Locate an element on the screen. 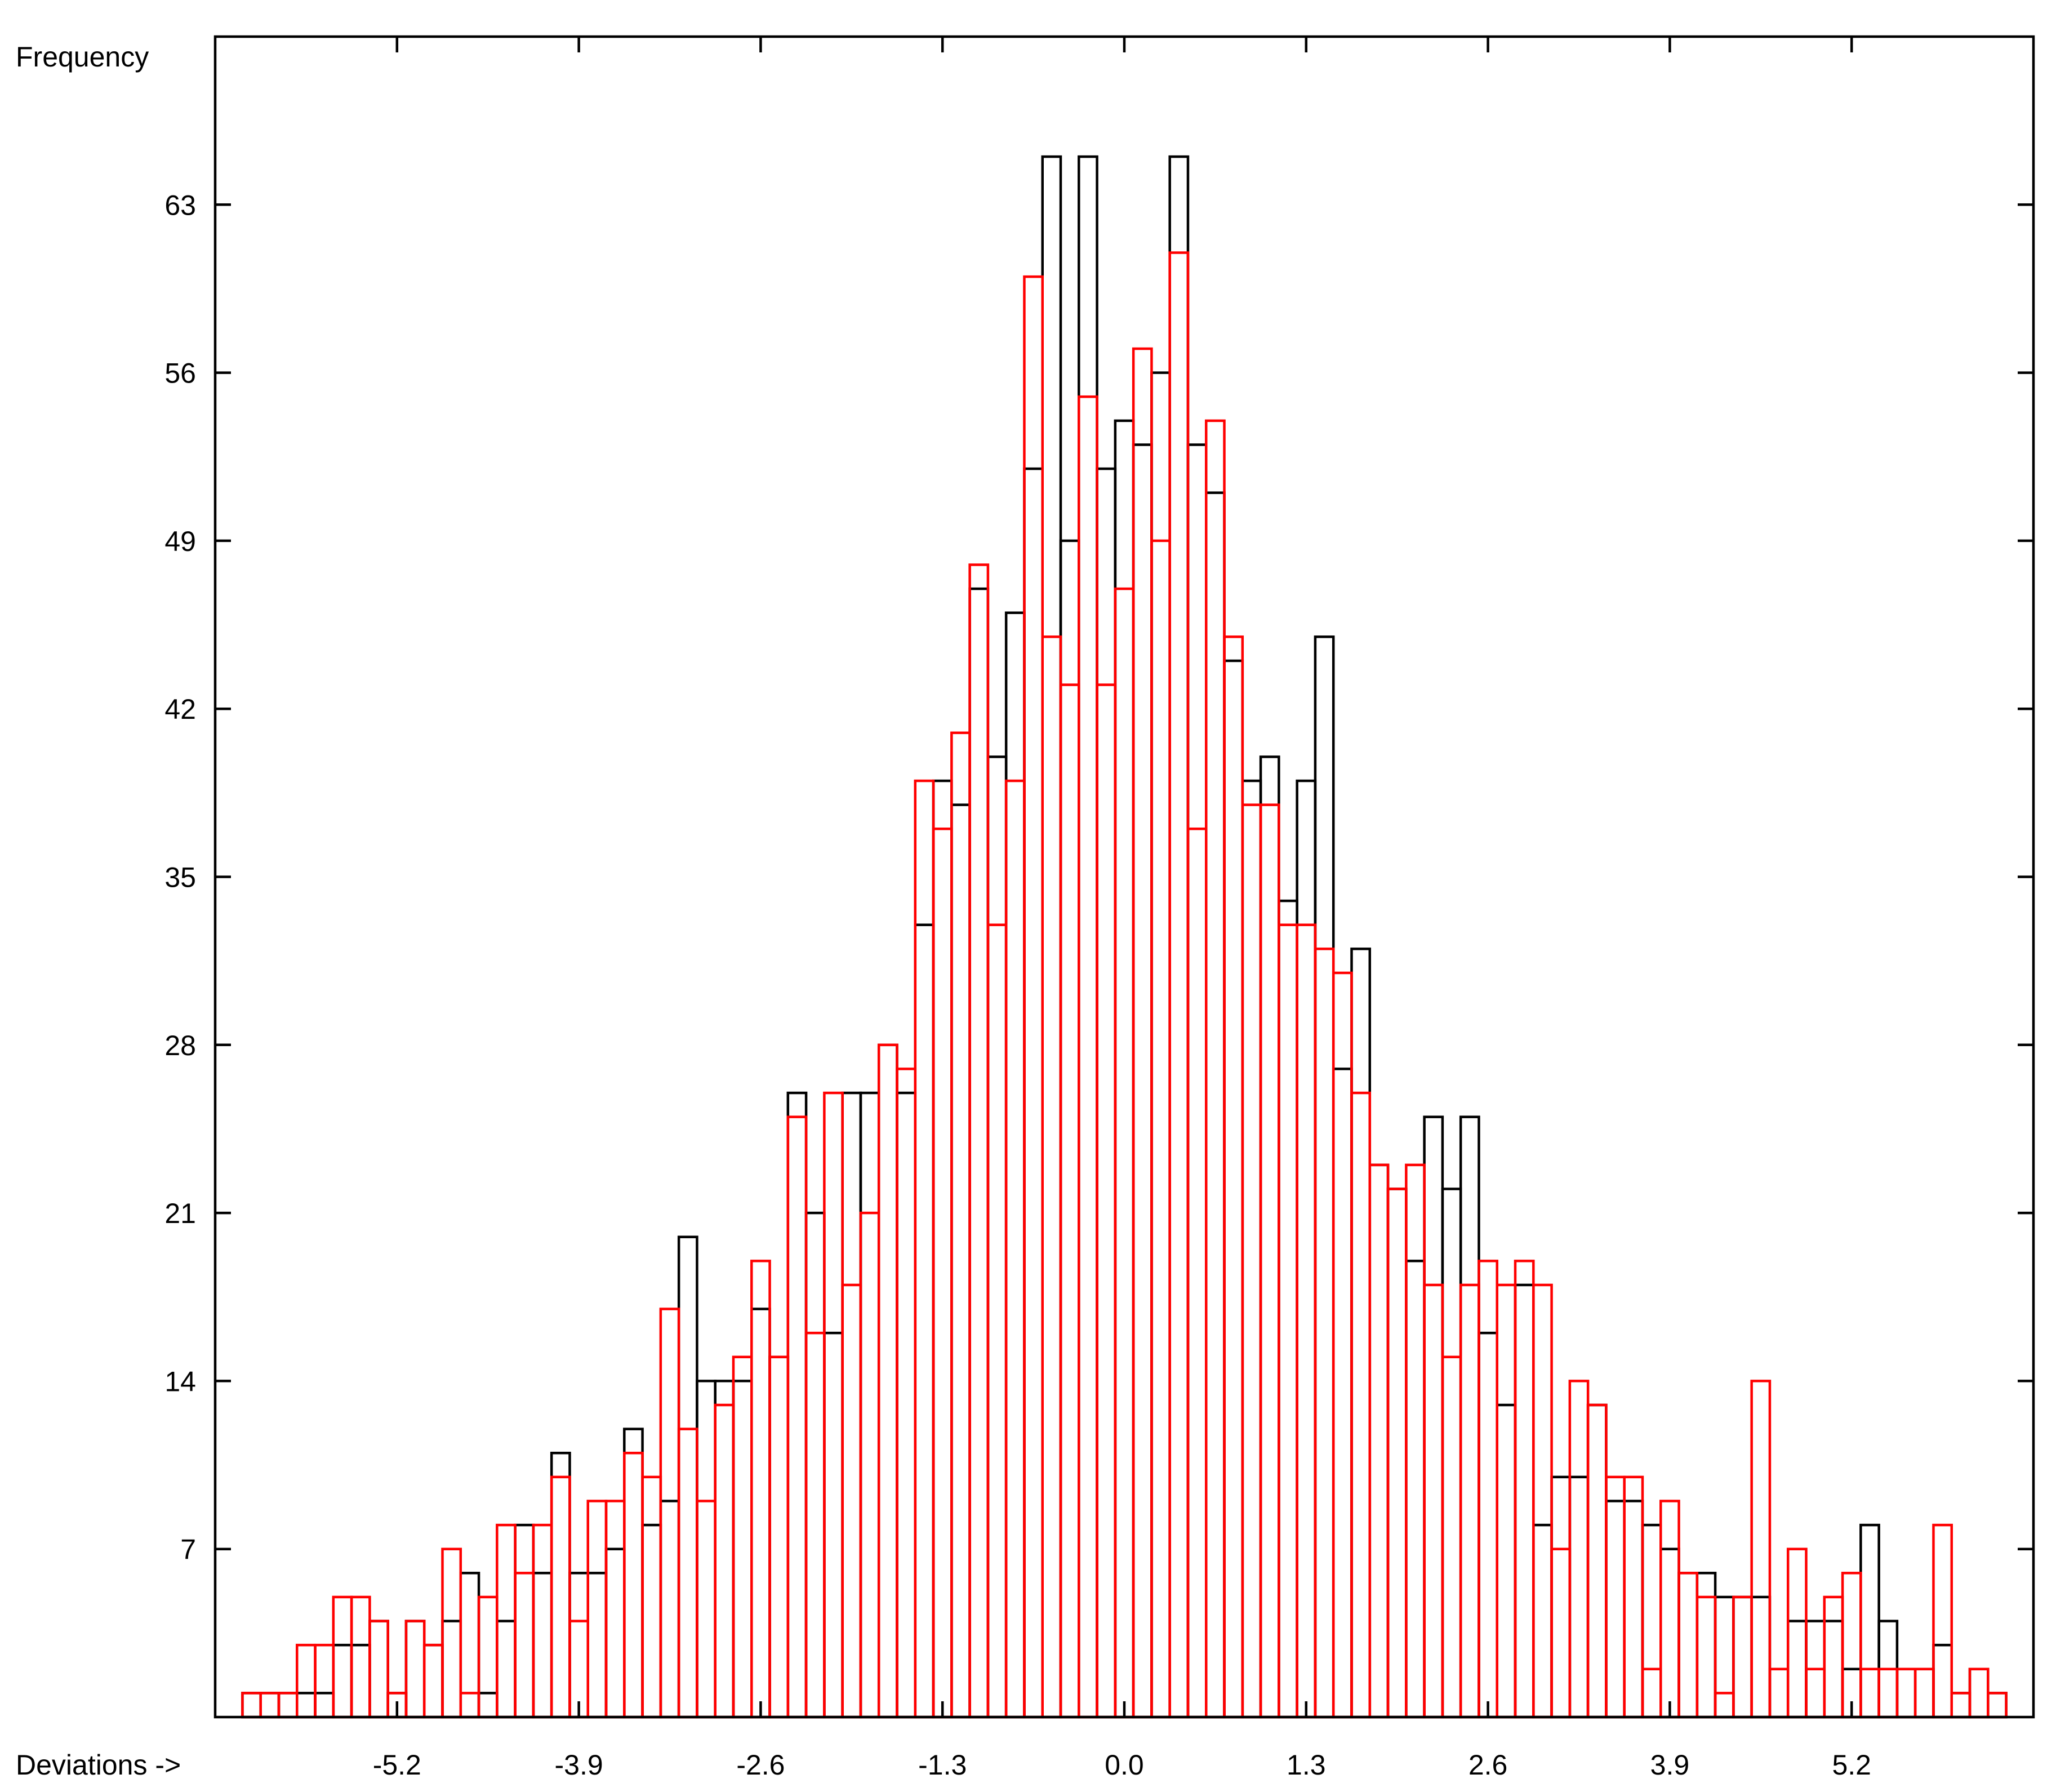 This screenshot has height=1792, width=2056. y-tick-label: 63 is located at coordinates (180, 205).